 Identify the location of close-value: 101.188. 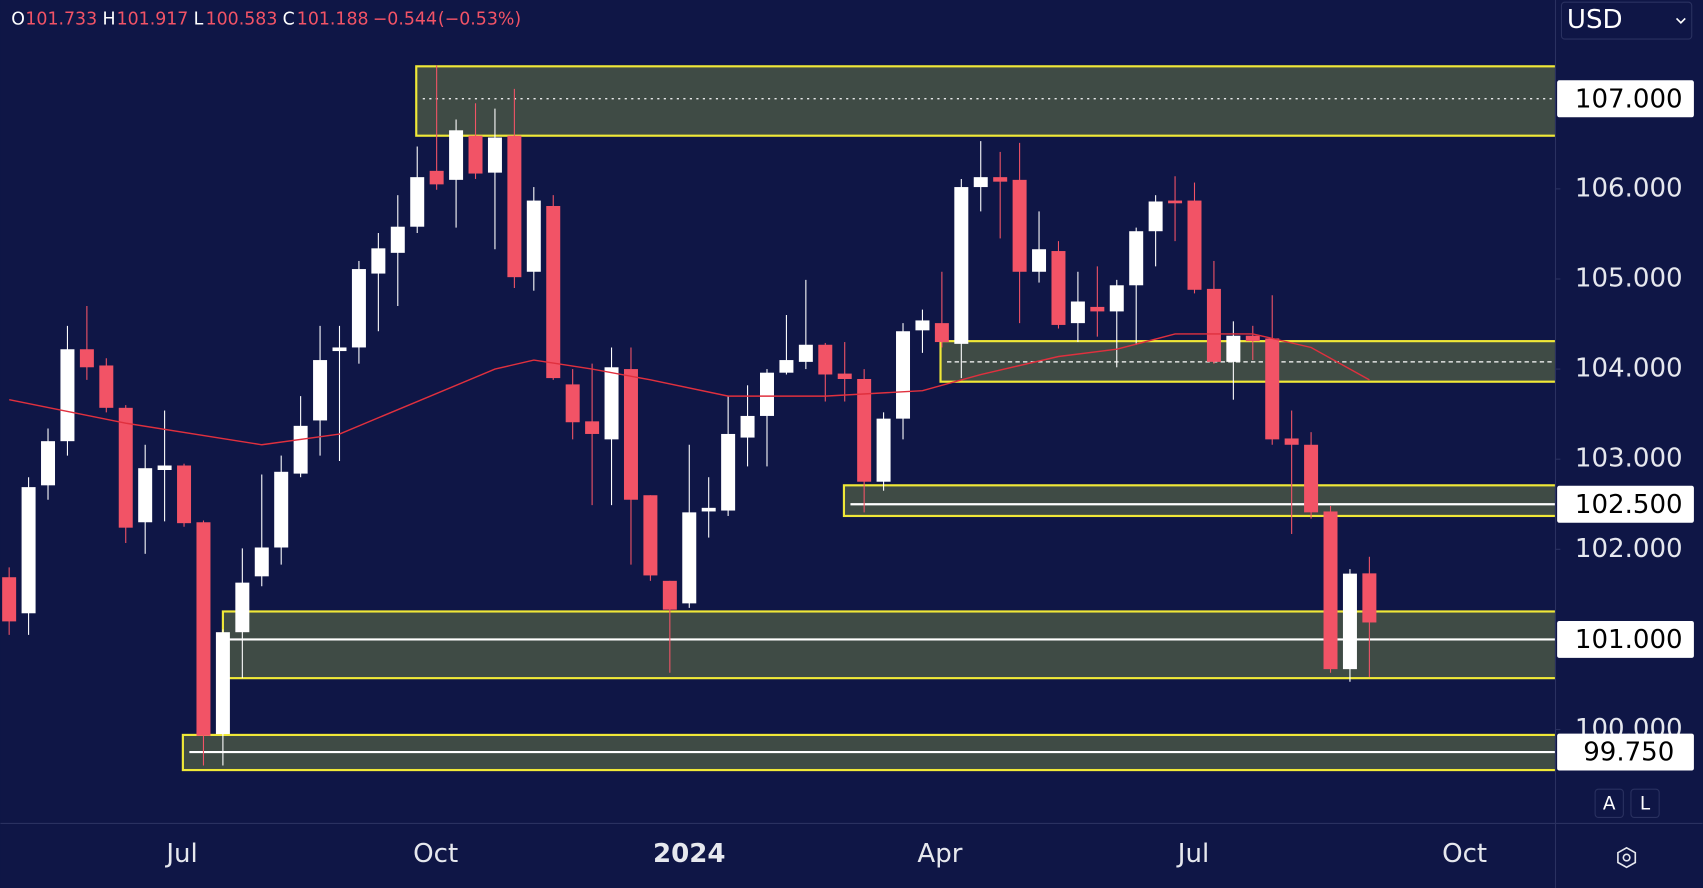
(333, 20).